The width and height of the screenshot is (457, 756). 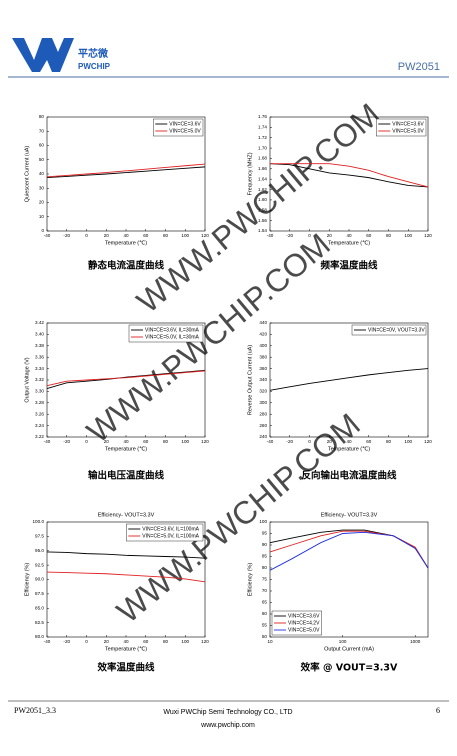 What do you see at coordinates (39, 356) in the screenshot?
I see `y-tick-label: 3.36` at bounding box center [39, 356].